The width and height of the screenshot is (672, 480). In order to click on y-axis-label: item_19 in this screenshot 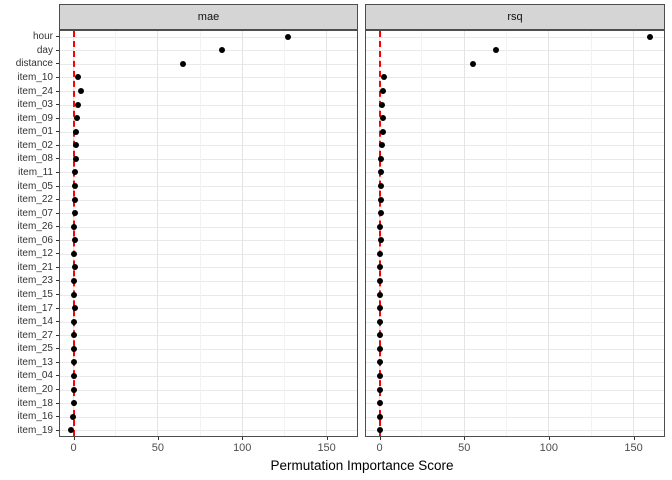, I will do `click(35, 430)`.